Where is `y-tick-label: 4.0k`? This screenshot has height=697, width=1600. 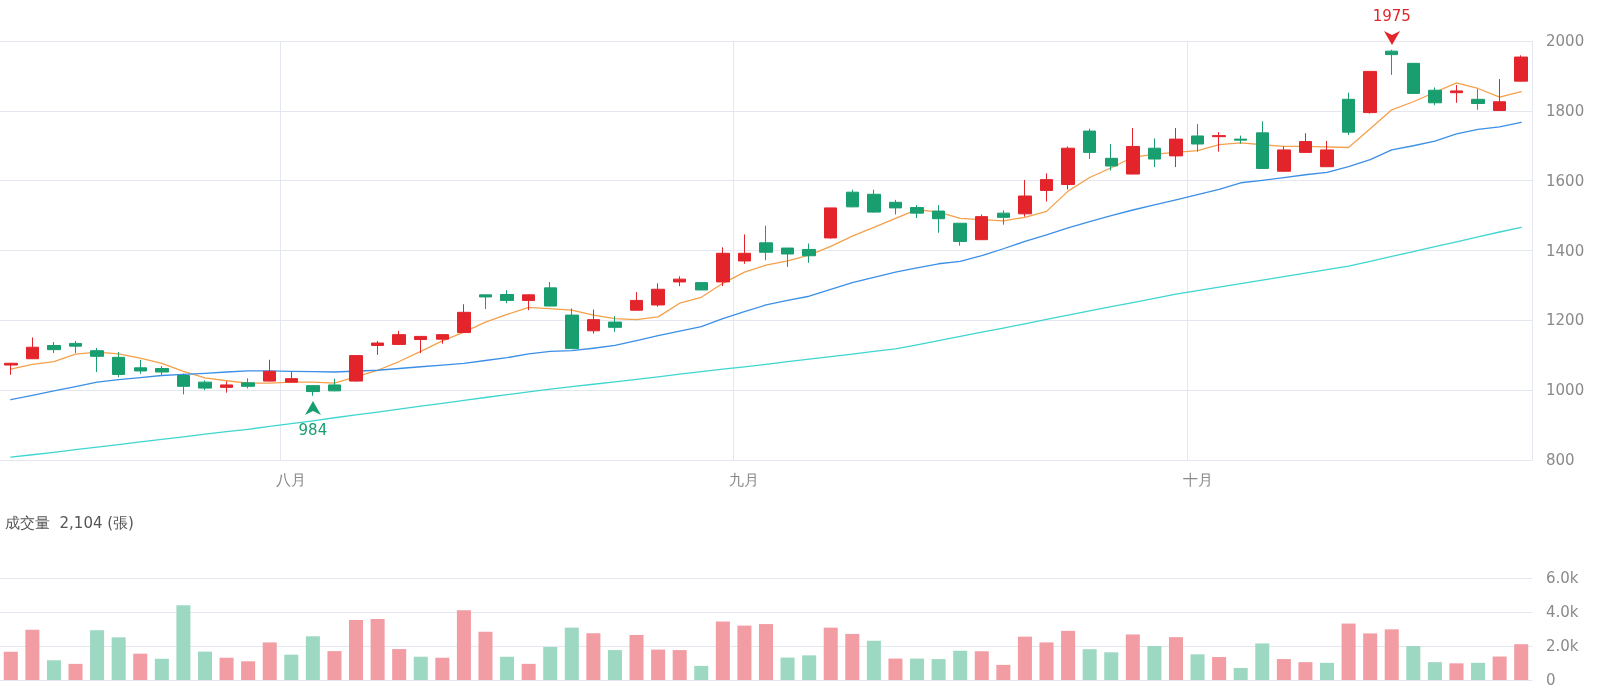 y-tick-label: 4.0k is located at coordinates (1562, 612).